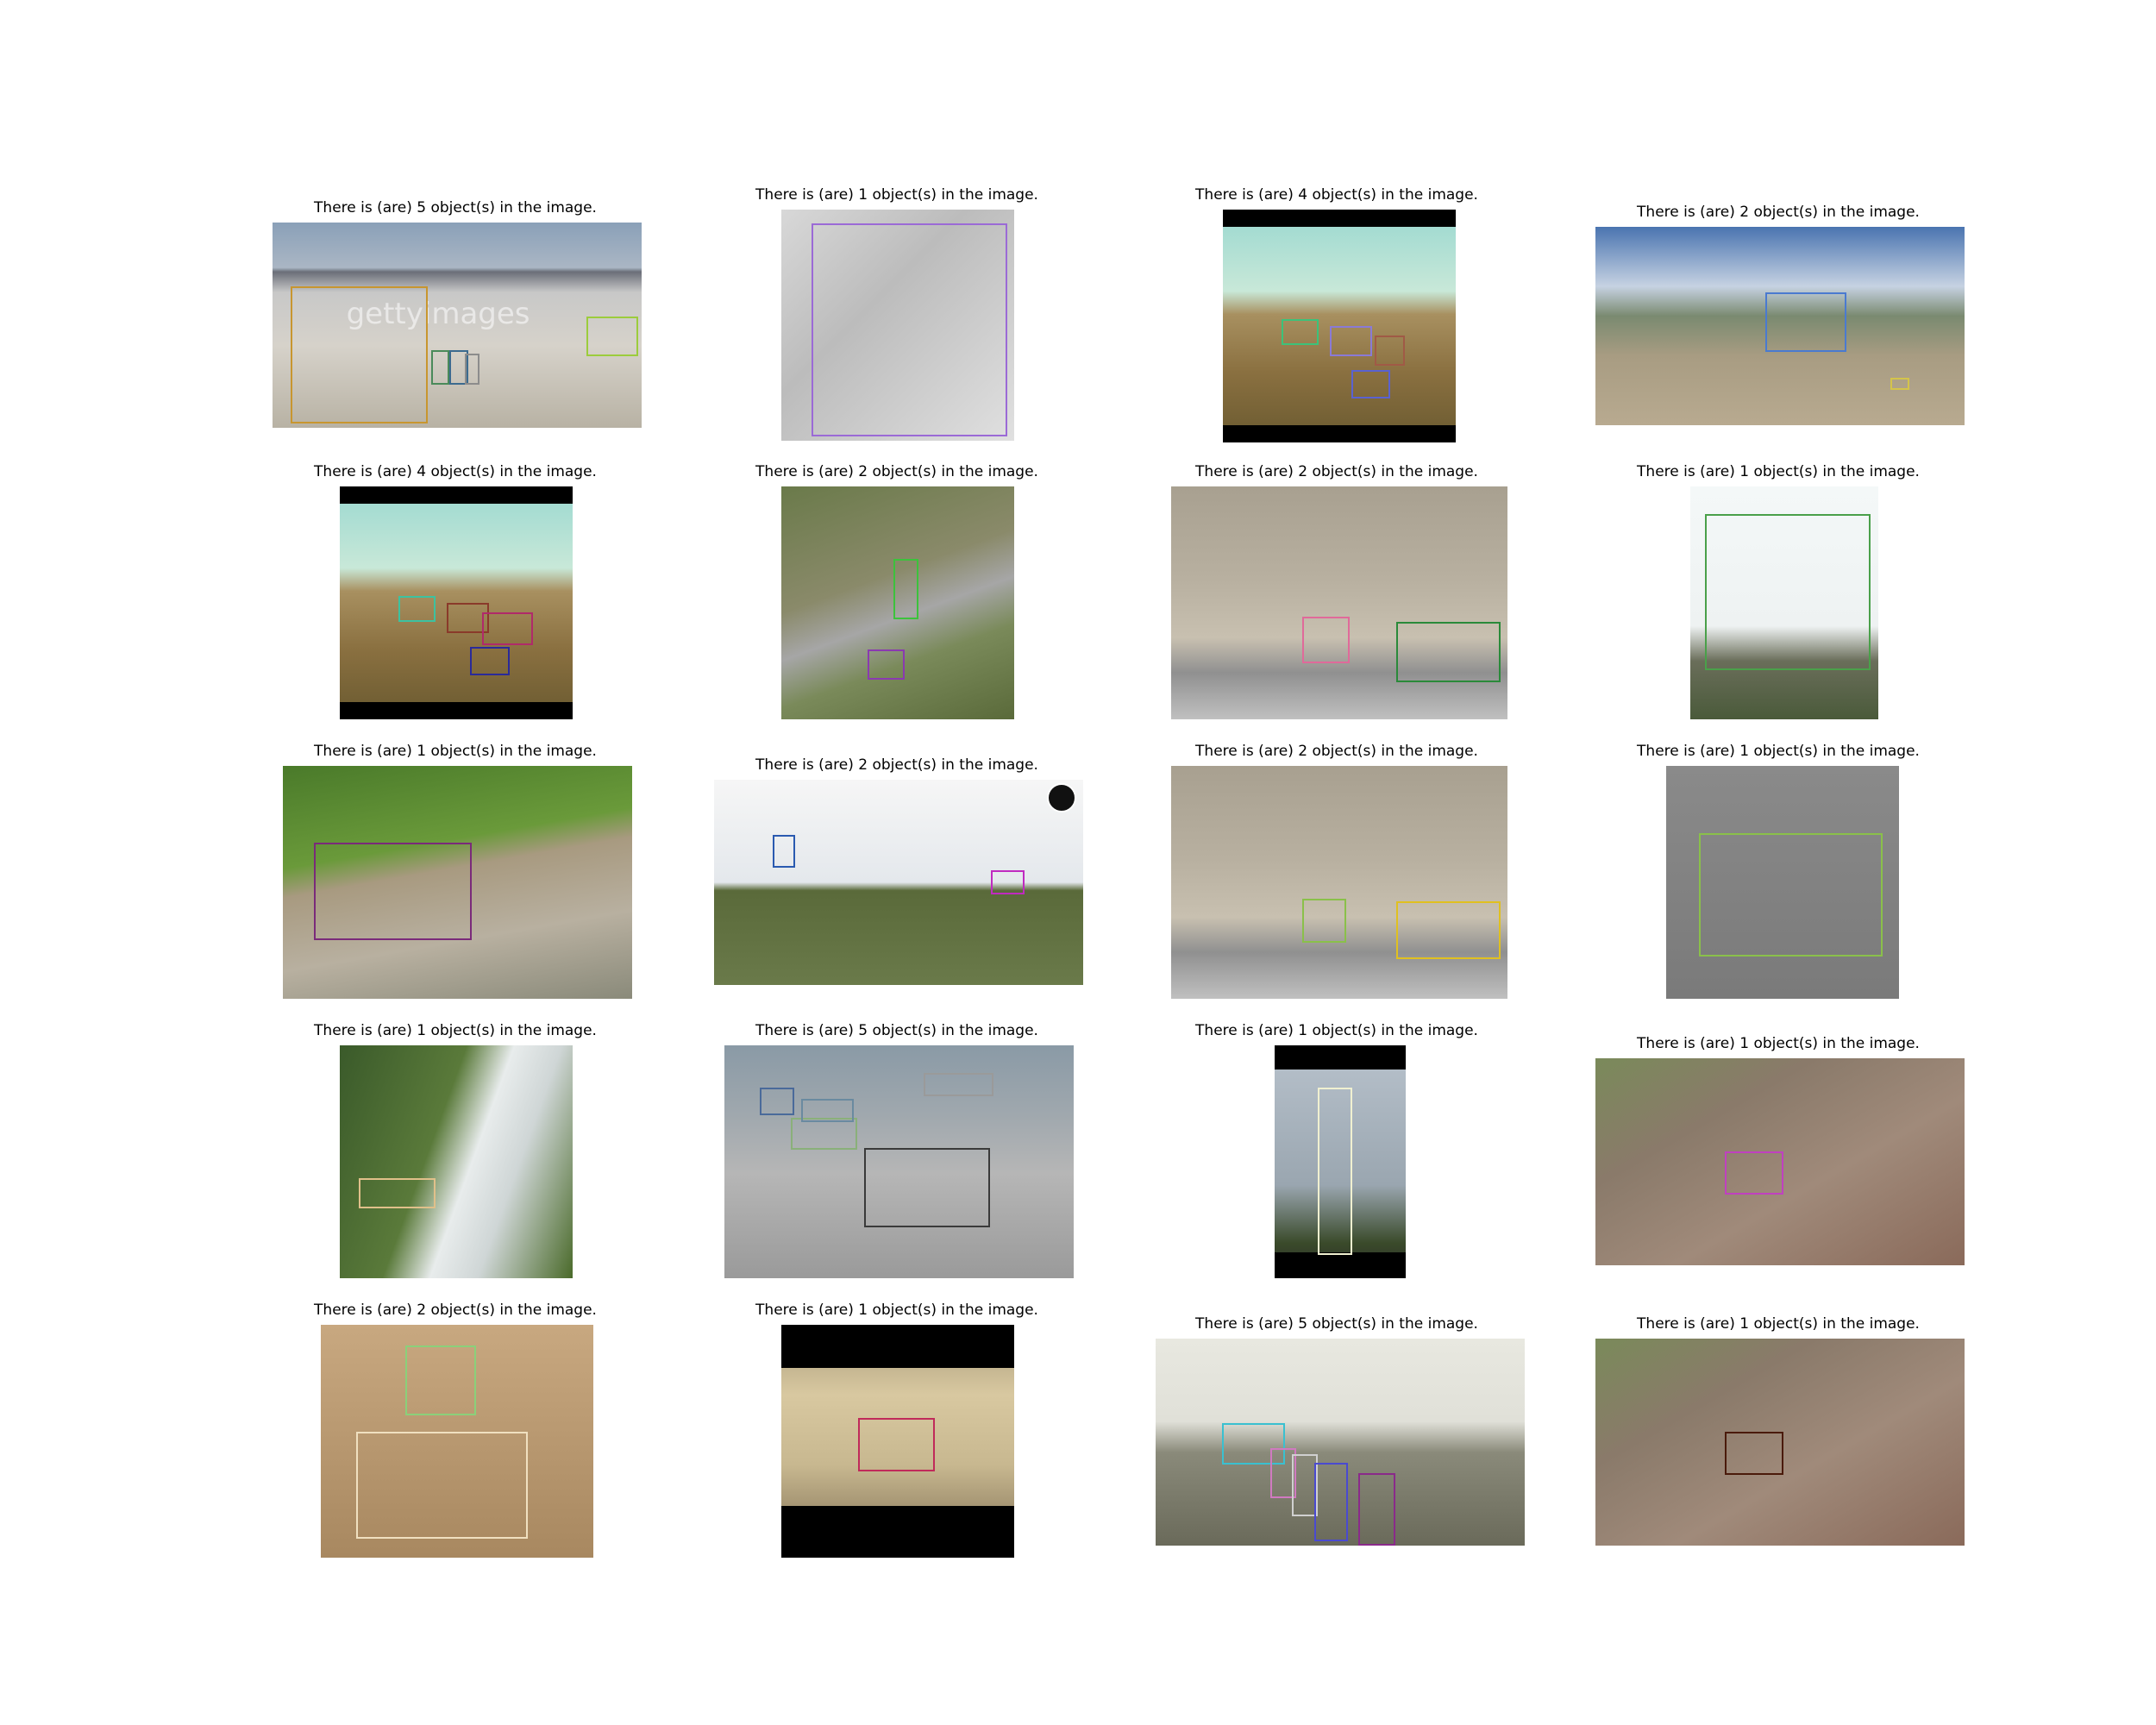  I want to click on thumbnail-image: gettyimages, so click(457, 326).